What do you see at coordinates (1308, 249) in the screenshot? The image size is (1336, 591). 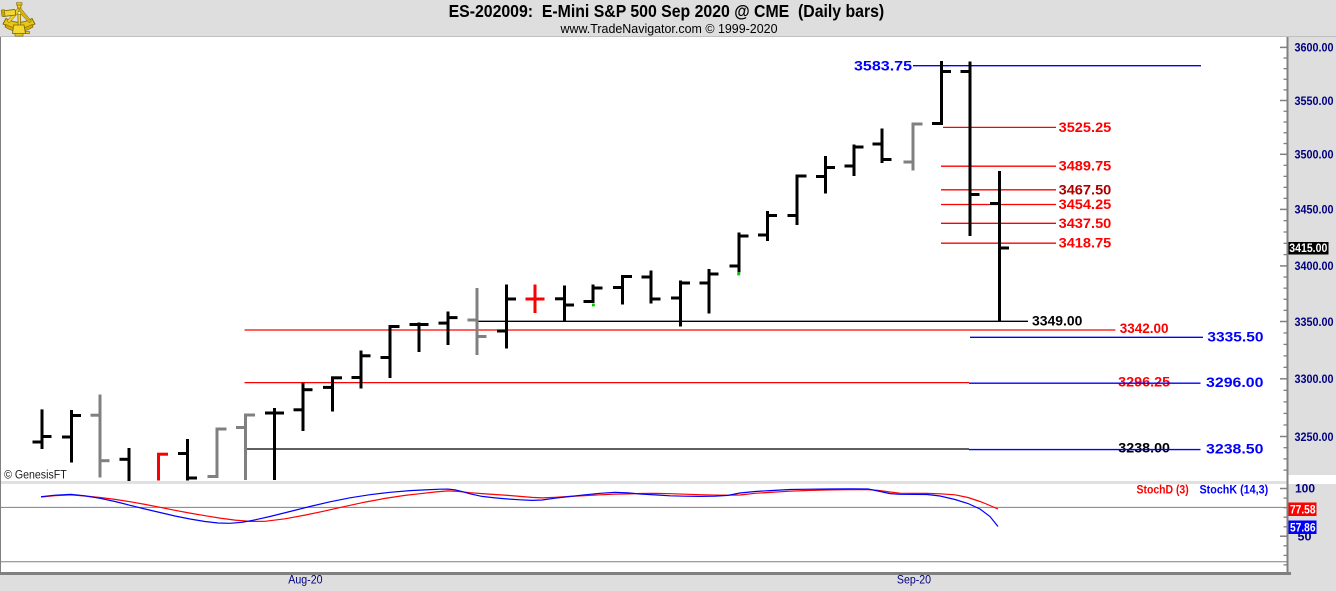 I see `svg-text: 3415.00` at bounding box center [1308, 249].